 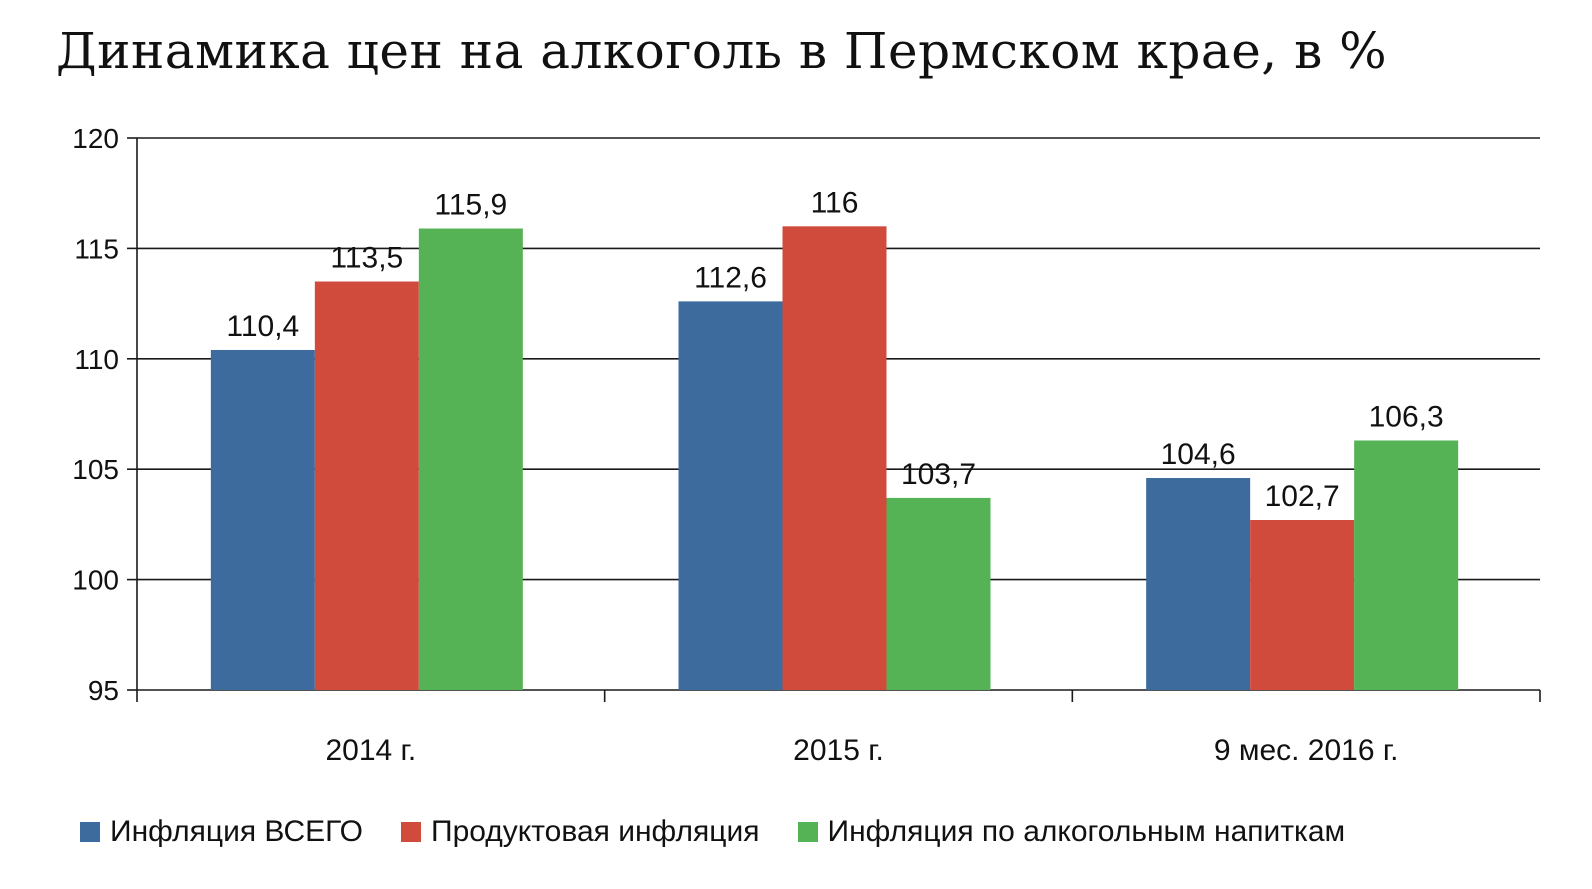 I want to click on legend-label: Инфляция ВСЕГО, so click(x=237, y=831).